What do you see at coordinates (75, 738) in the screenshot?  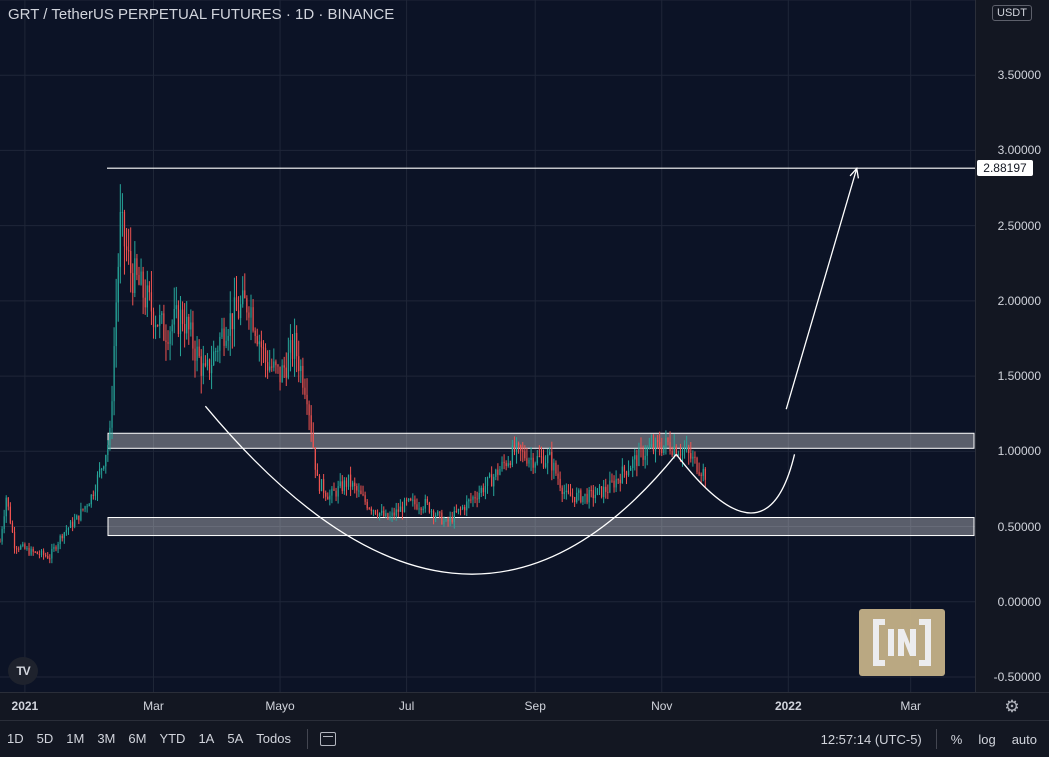 I see `range-1m-button: 1M` at bounding box center [75, 738].